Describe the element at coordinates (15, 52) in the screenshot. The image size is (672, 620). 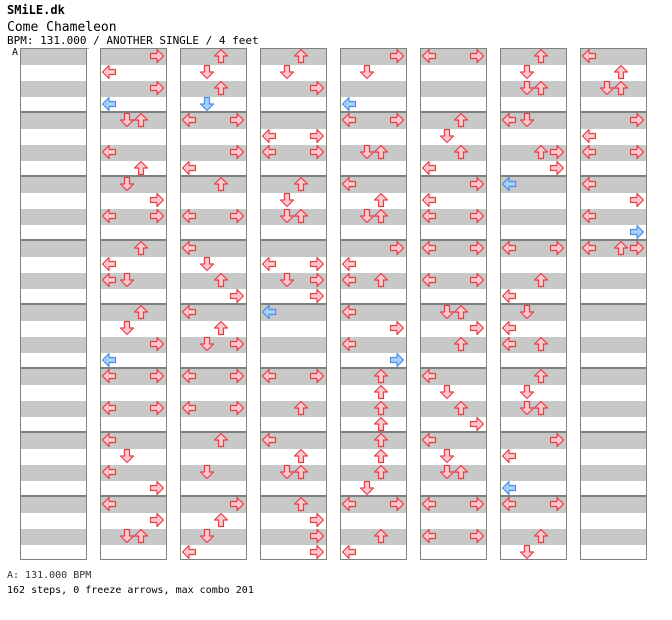
I see `bpm-change-marker: A` at that location.